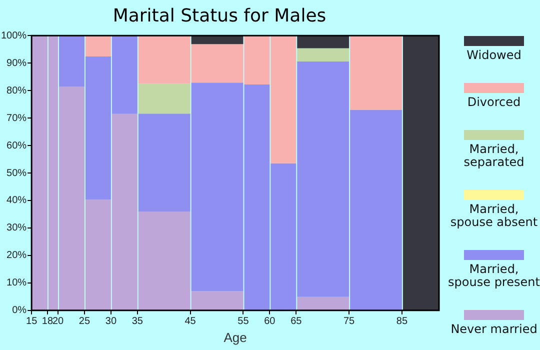 The height and width of the screenshot is (350, 540). I want to click on x-tick-label: 30, so click(111, 322).